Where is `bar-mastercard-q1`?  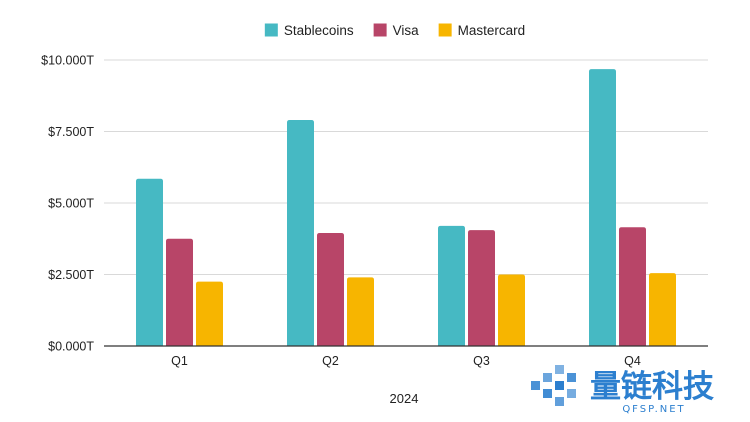
bar-mastercard-q1 is located at coordinates (209, 313).